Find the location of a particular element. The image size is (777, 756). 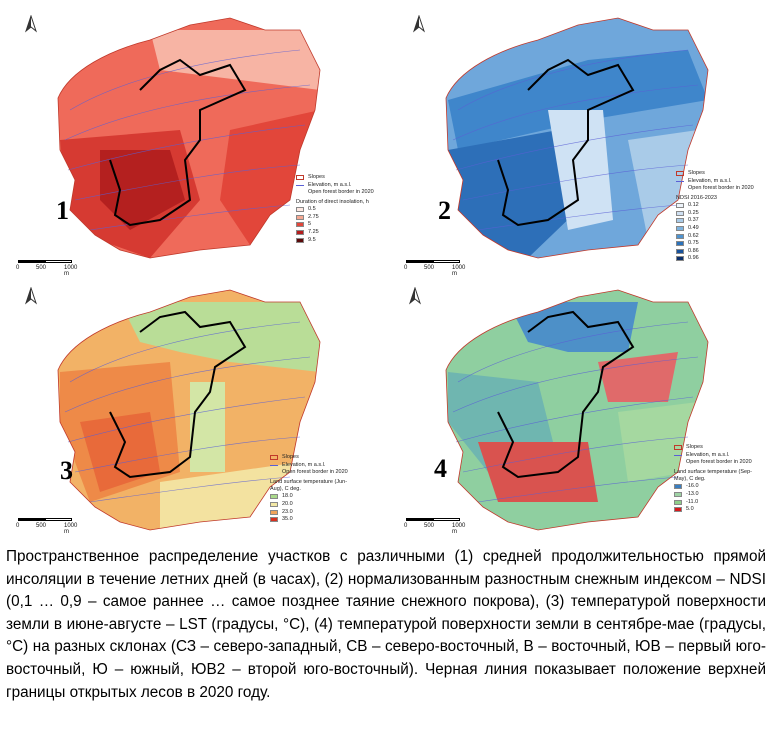

legend-entry-label: 23.0 is located at coordinates (287, 511).